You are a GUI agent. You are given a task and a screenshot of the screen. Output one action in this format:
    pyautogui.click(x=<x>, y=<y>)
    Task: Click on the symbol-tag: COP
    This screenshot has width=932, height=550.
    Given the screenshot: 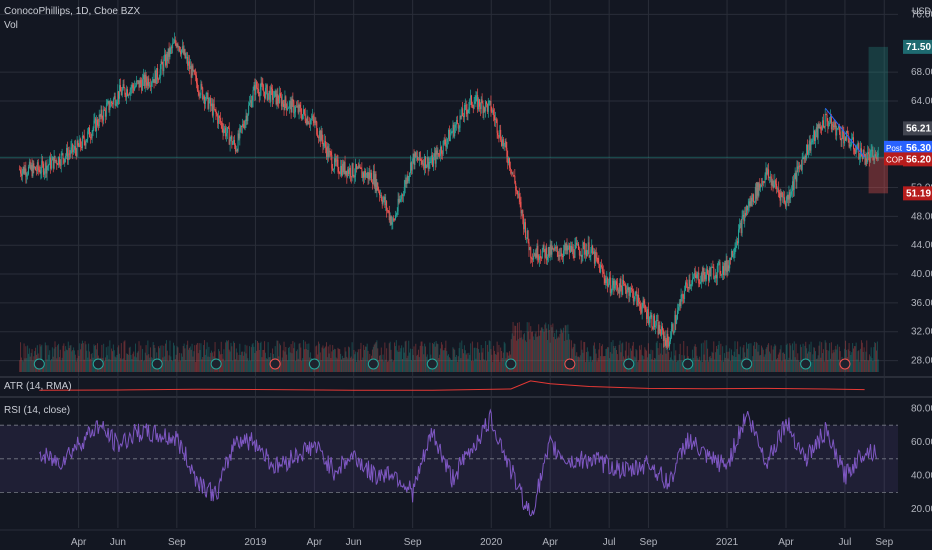 What is the action you would take?
    pyautogui.click(x=894, y=159)
    